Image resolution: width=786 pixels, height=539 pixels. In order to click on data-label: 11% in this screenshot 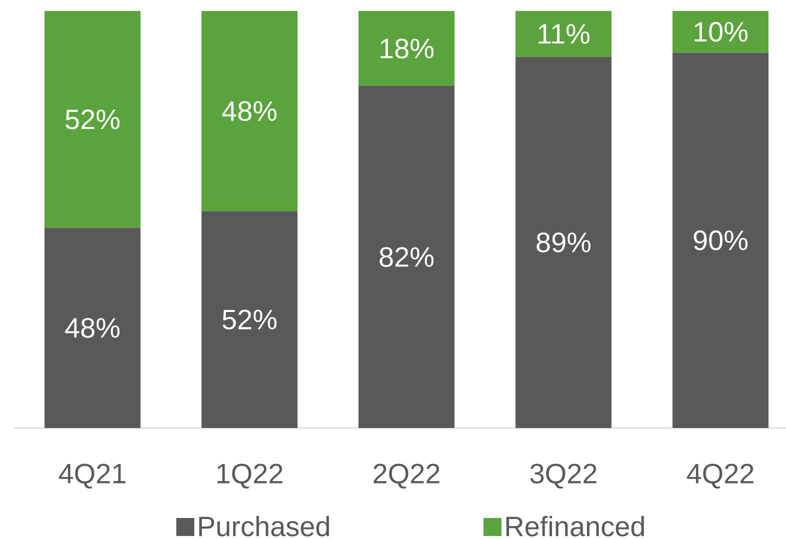, I will do `click(564, 34)`.